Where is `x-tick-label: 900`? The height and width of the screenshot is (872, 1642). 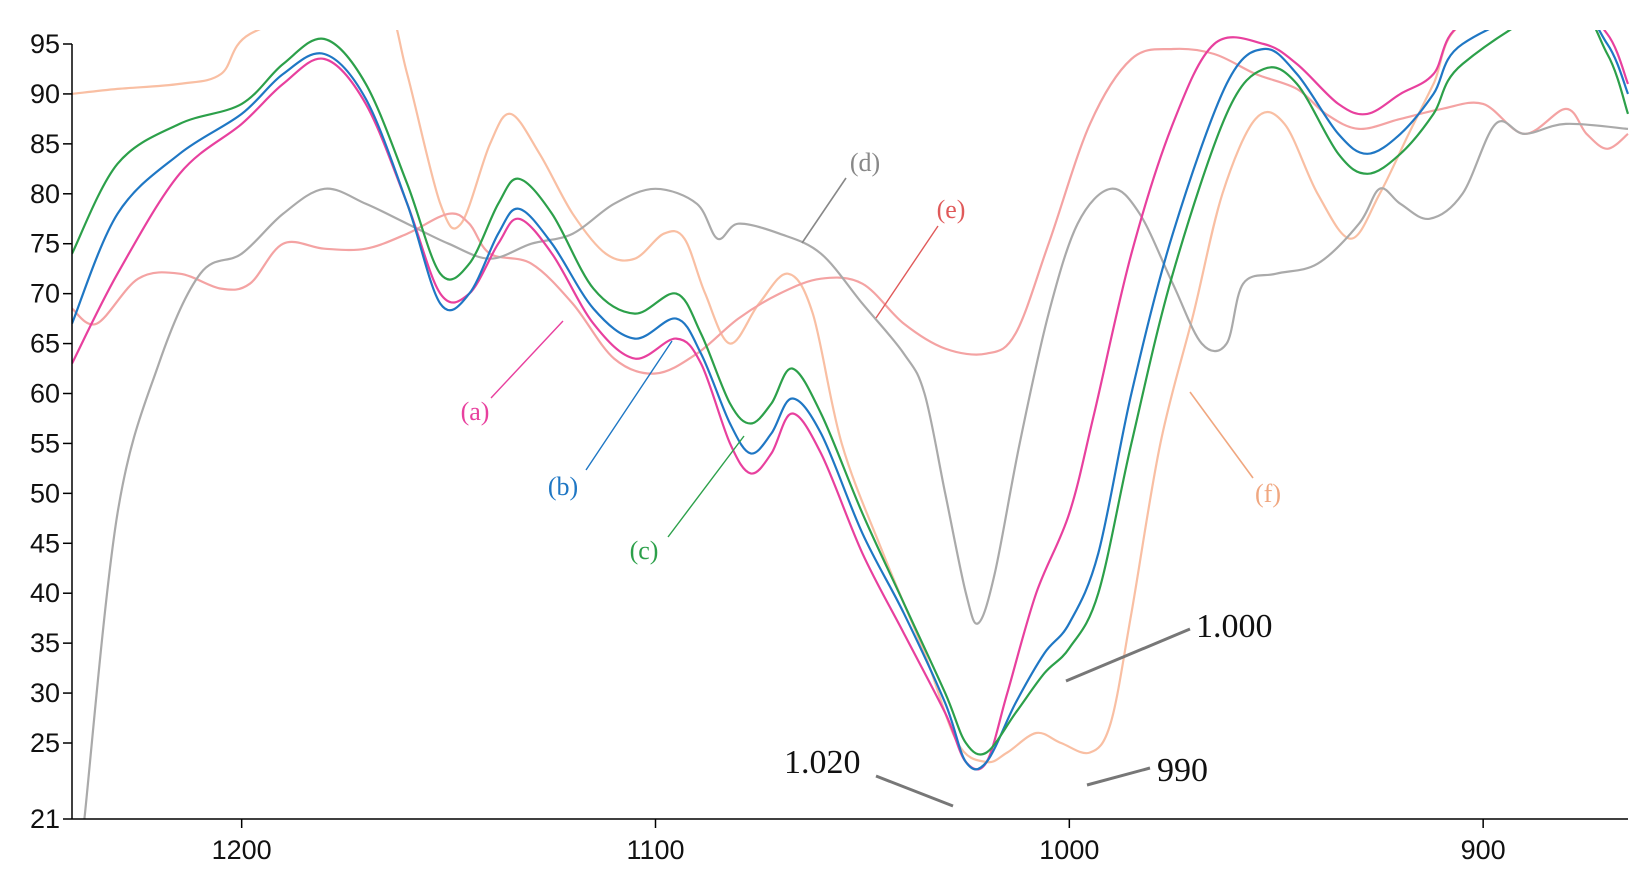 x-tick-label: 900 is located at coordinates (1483, 850).